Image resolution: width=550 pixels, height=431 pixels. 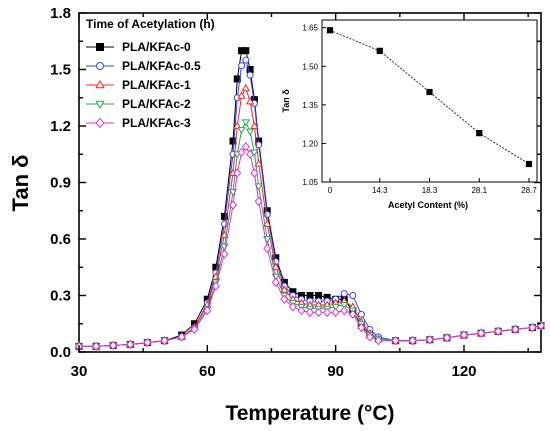 What do you see at coordinates (286, 101) in the screenshot?
I see `inset-y-axis-title: Tan δ` at bounding box center [286, 101].